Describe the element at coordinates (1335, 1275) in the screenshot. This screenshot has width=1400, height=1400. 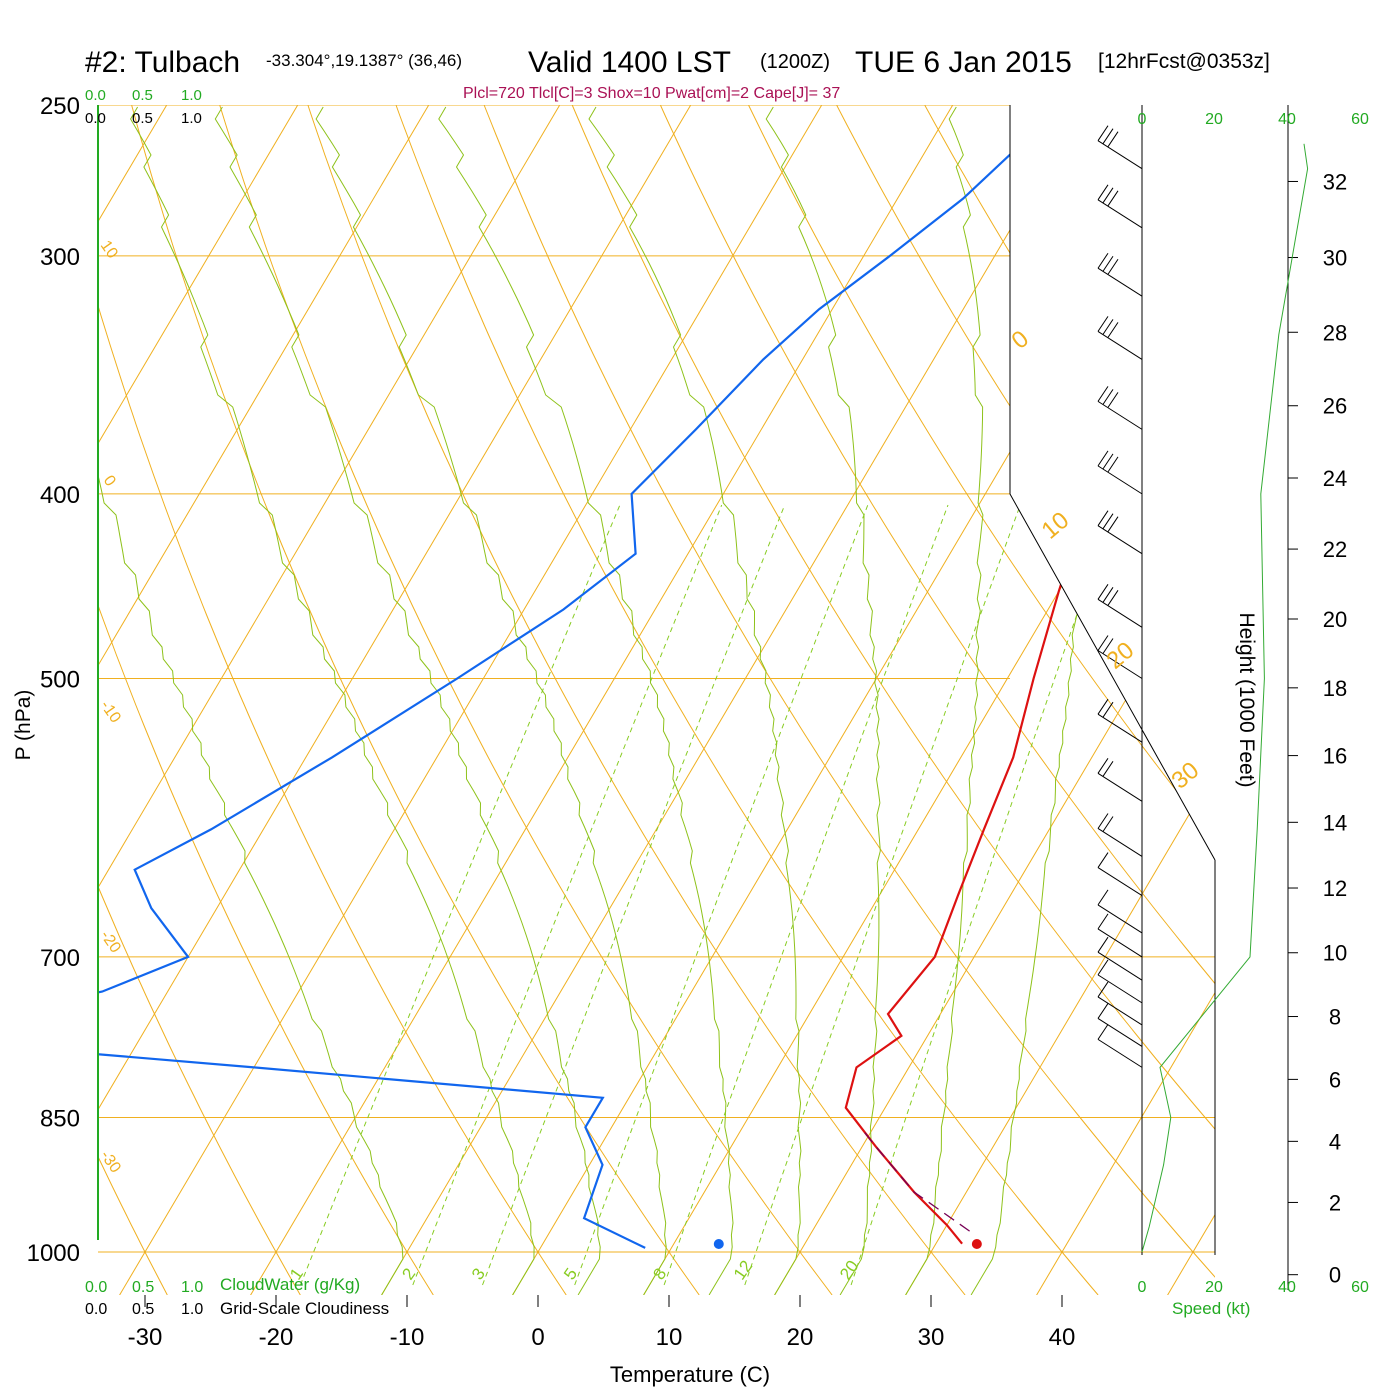
I see `height-tick-label: 0` at that location.